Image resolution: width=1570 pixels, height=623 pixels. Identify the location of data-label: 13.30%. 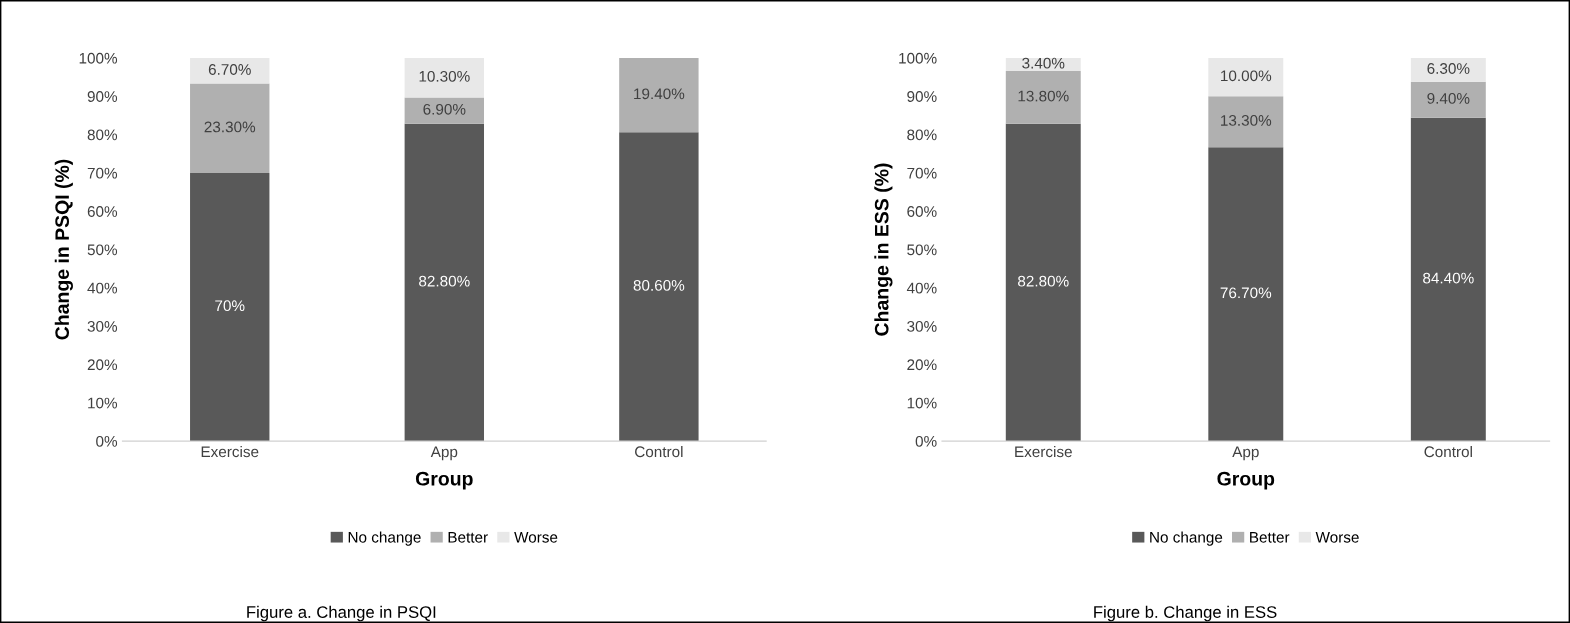
(1246, 120).